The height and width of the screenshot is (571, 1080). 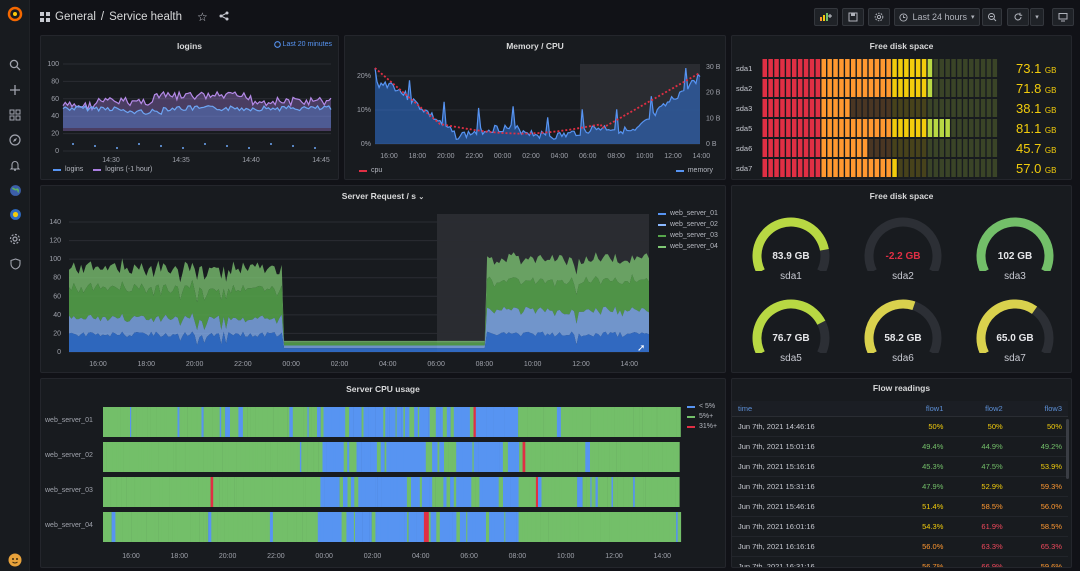 What do you see at coordinates (688, 224) in the screenshot?
I see `legend-item-web-server-02: web_server_02` at bounding box center [688, 224].